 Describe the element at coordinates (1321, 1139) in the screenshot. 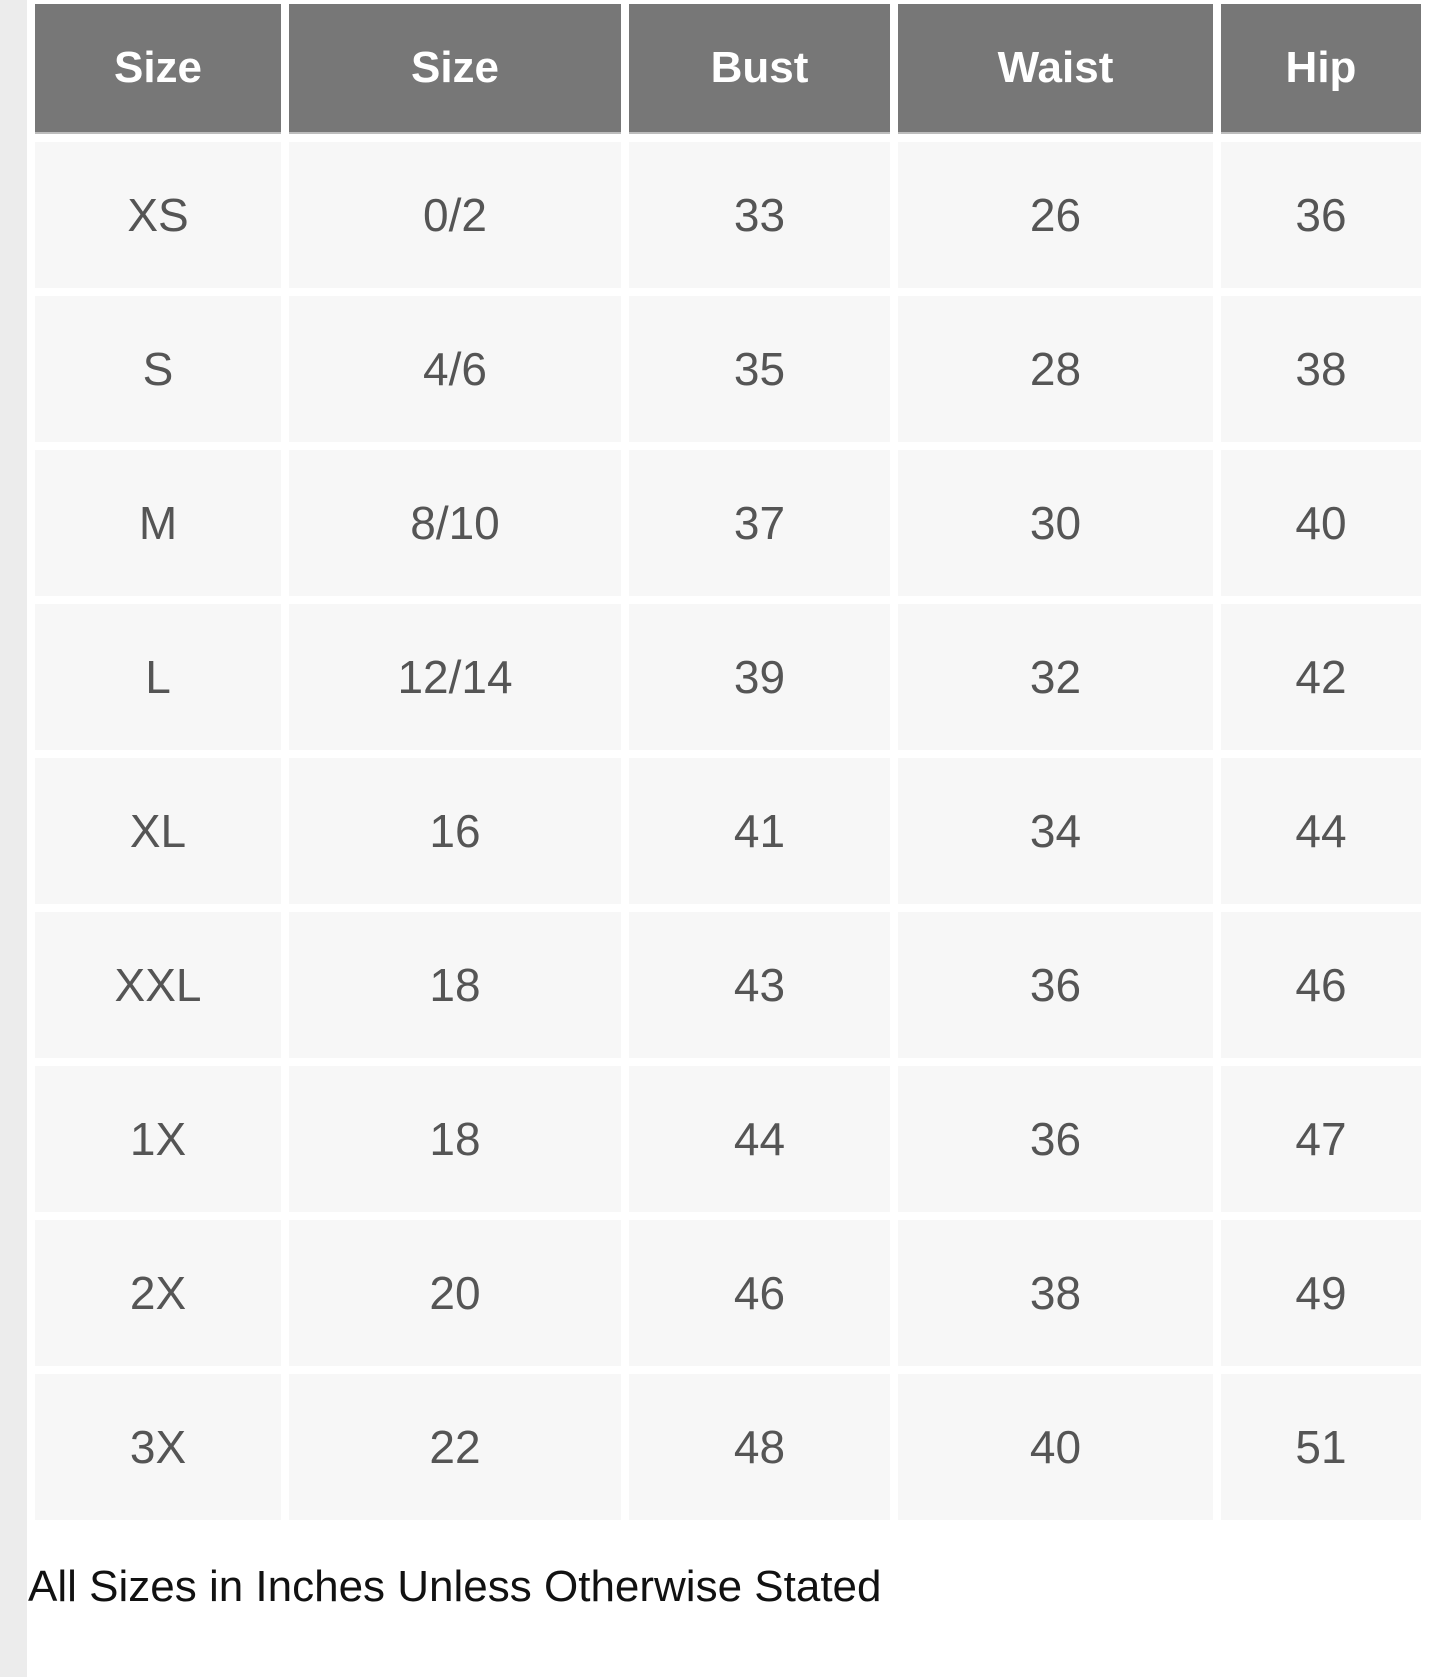

I see `table-cell: 47` at that location.